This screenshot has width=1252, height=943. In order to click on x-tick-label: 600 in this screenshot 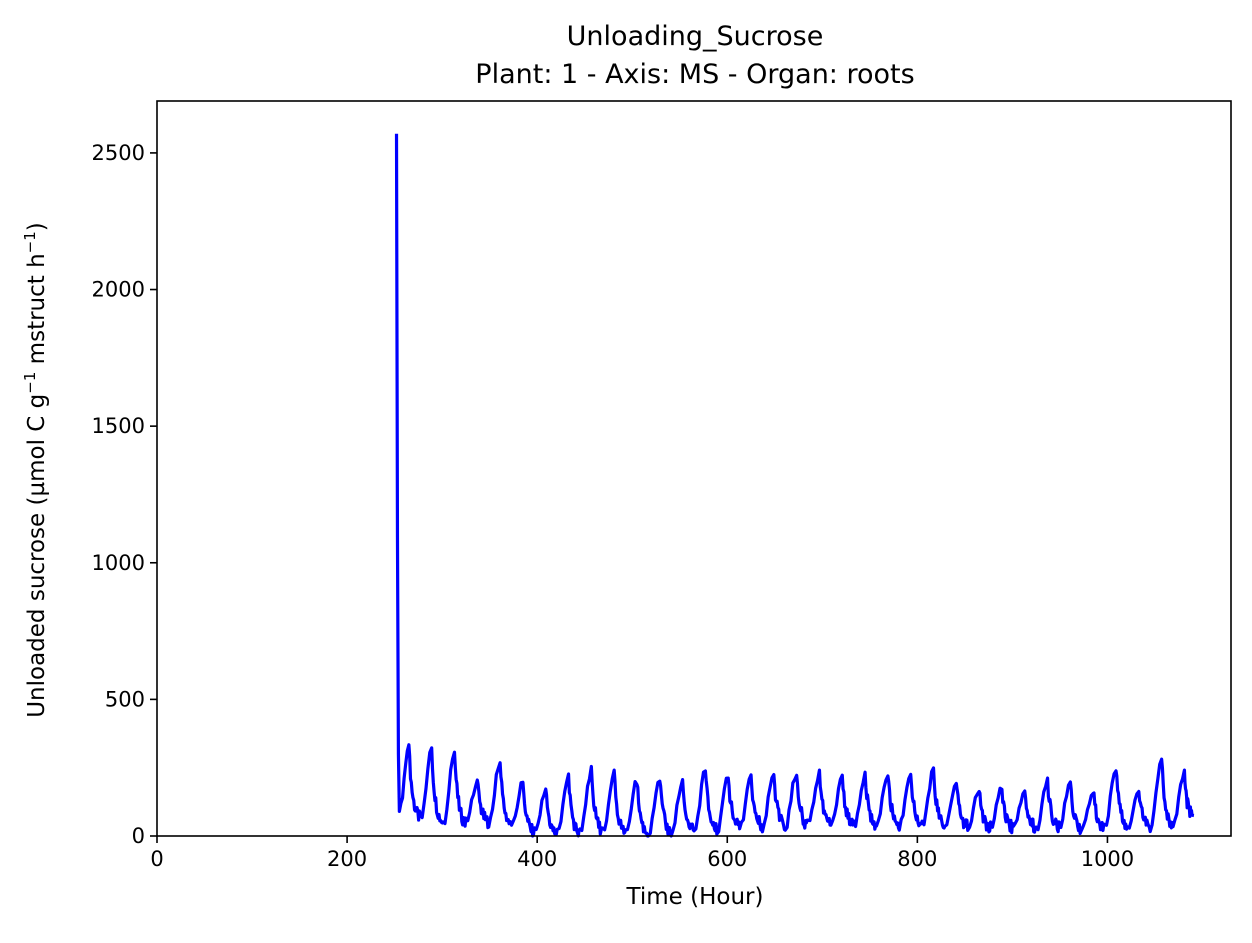, I will do `click(727, 859)`.